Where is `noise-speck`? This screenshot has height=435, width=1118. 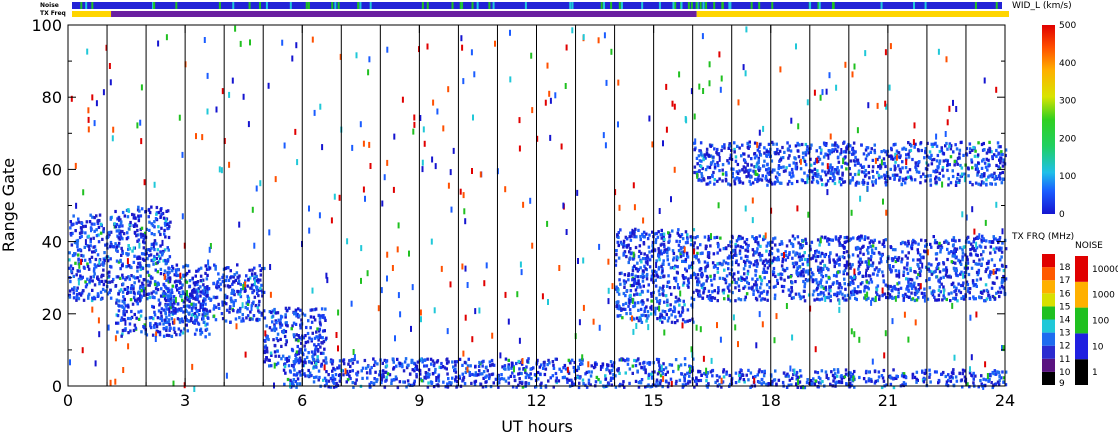
noise-speck is located at coordinates (477, 5).